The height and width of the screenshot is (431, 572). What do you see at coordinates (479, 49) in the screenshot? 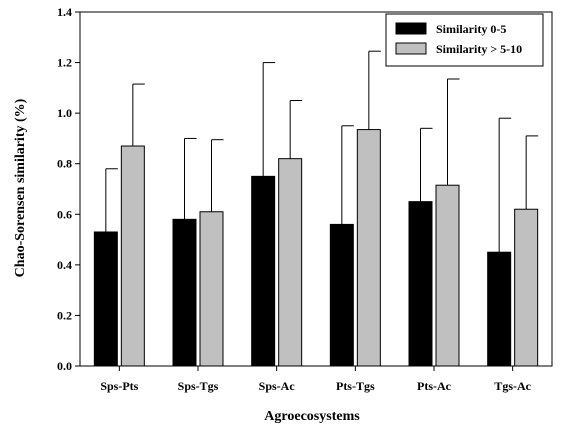
I see `legend-label: Similarity > 5-10` at bounding box center [479, 49].